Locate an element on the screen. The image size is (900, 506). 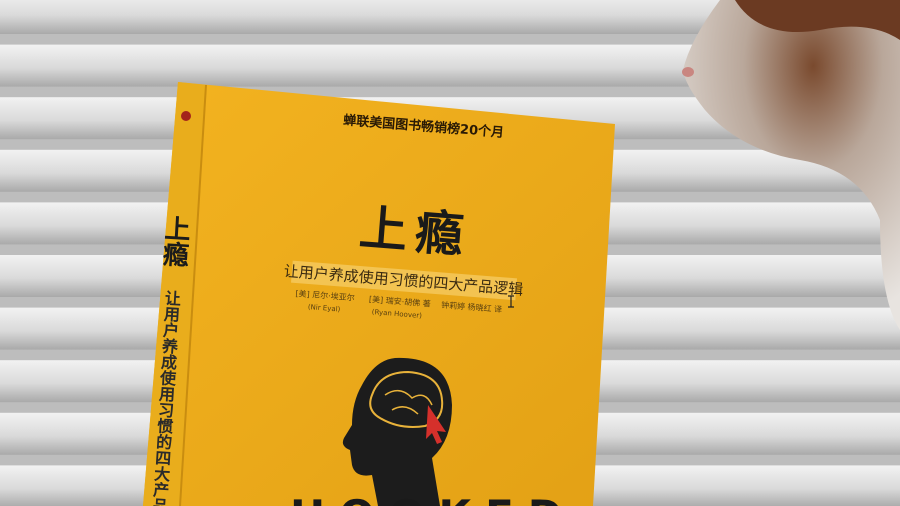
author-1-en: (Nir Eyal) is located at coordinates (324, 308).